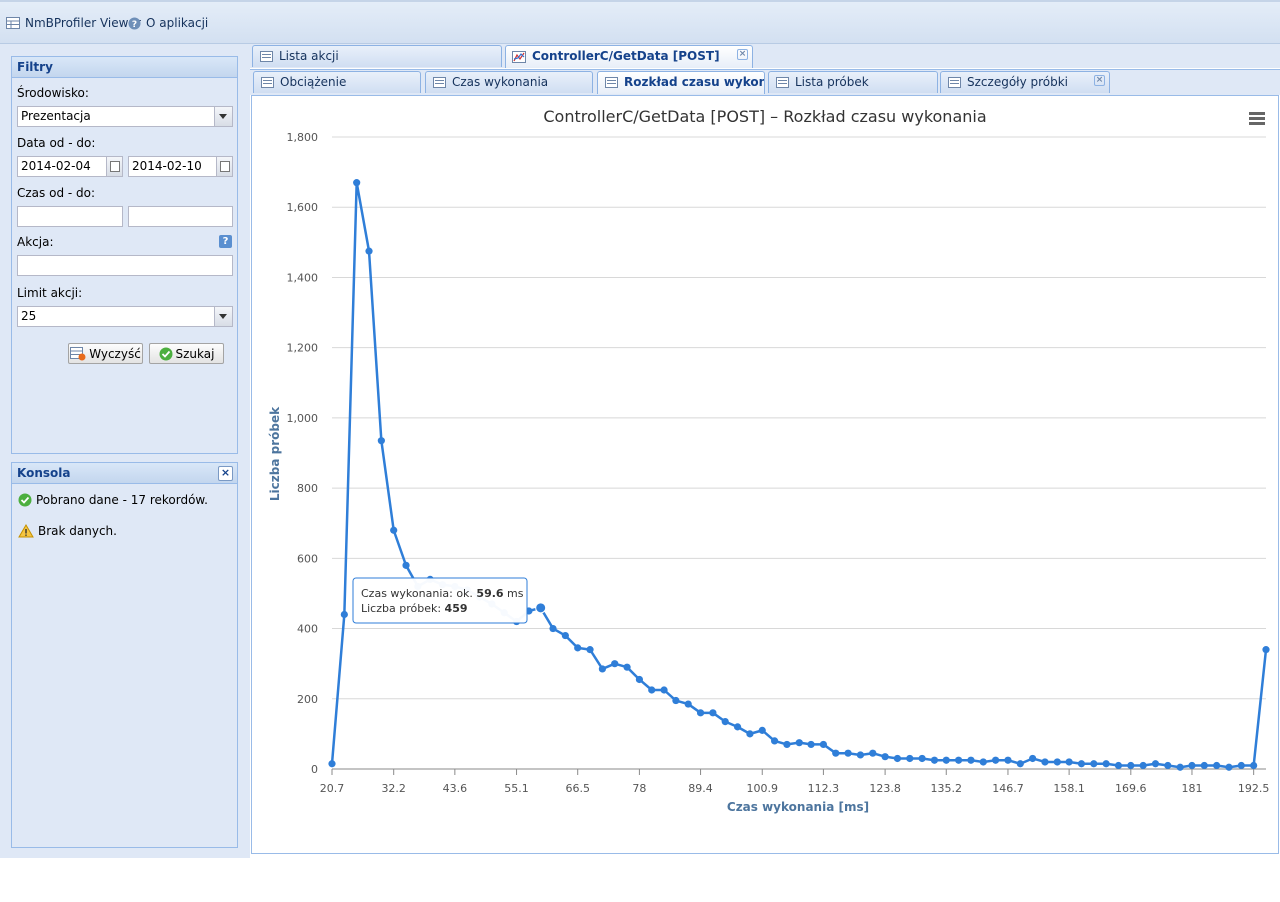 The width and height of the screenshot is (1280, 902). What do you see at coordinates (519, 57) in the screenshot?
I see `chart-icon` at bounding box center [519, 57].